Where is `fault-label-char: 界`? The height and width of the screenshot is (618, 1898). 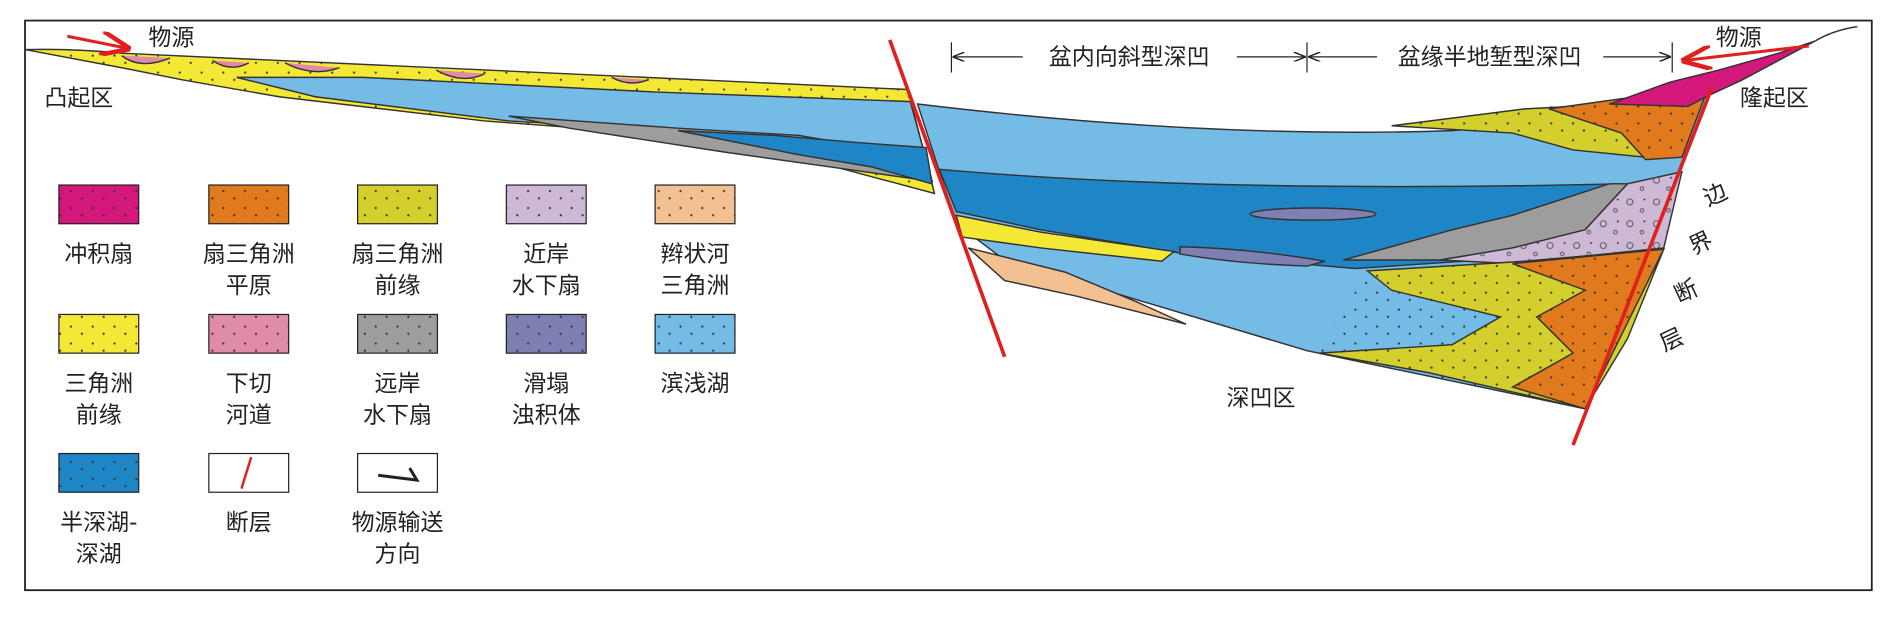
fault-label-char: 界 is located at coordinates (1701, 243).